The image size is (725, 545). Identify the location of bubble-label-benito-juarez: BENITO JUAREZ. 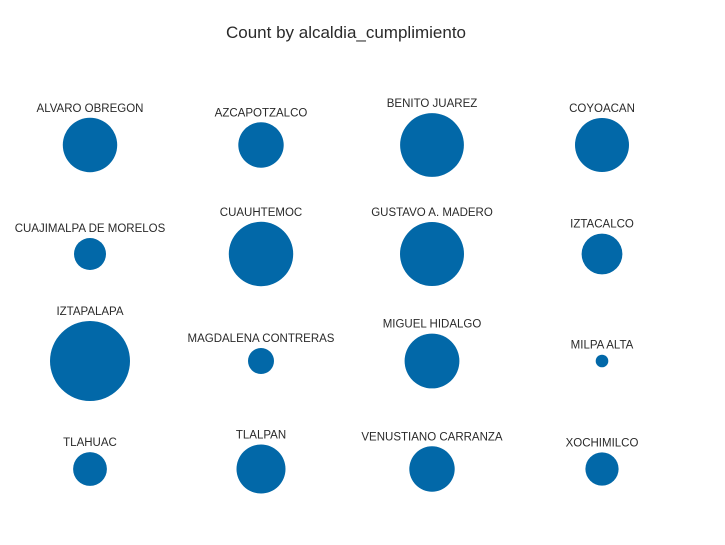
(432, 104).